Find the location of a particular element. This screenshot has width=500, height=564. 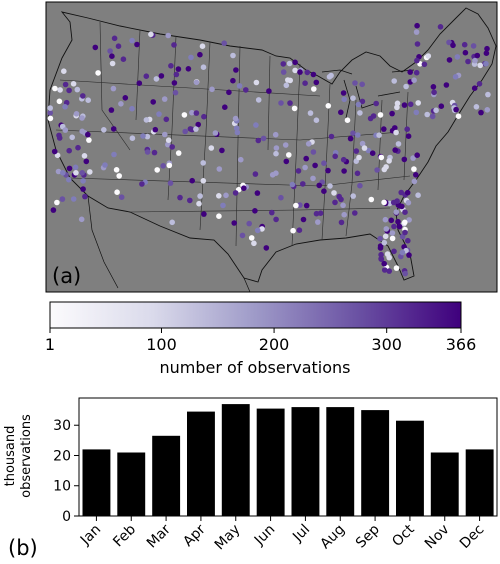

x-axis: Jan Feb Mar Apr May Jun Jul Aug Sep Oct Nov Dec is located at coordinates (282, 534).